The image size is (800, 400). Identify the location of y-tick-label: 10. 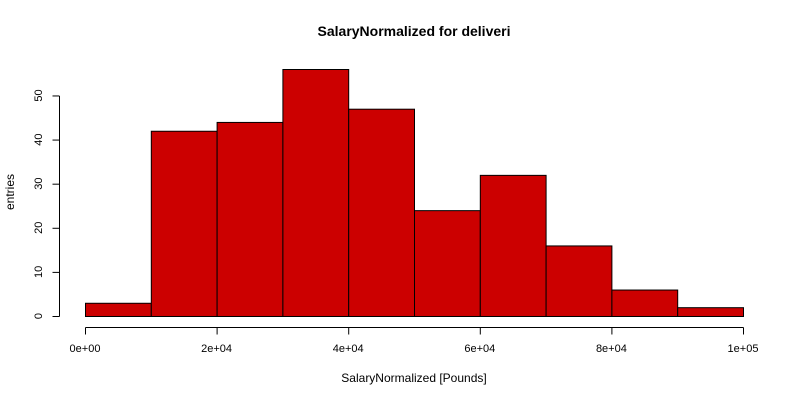
(39, 272).